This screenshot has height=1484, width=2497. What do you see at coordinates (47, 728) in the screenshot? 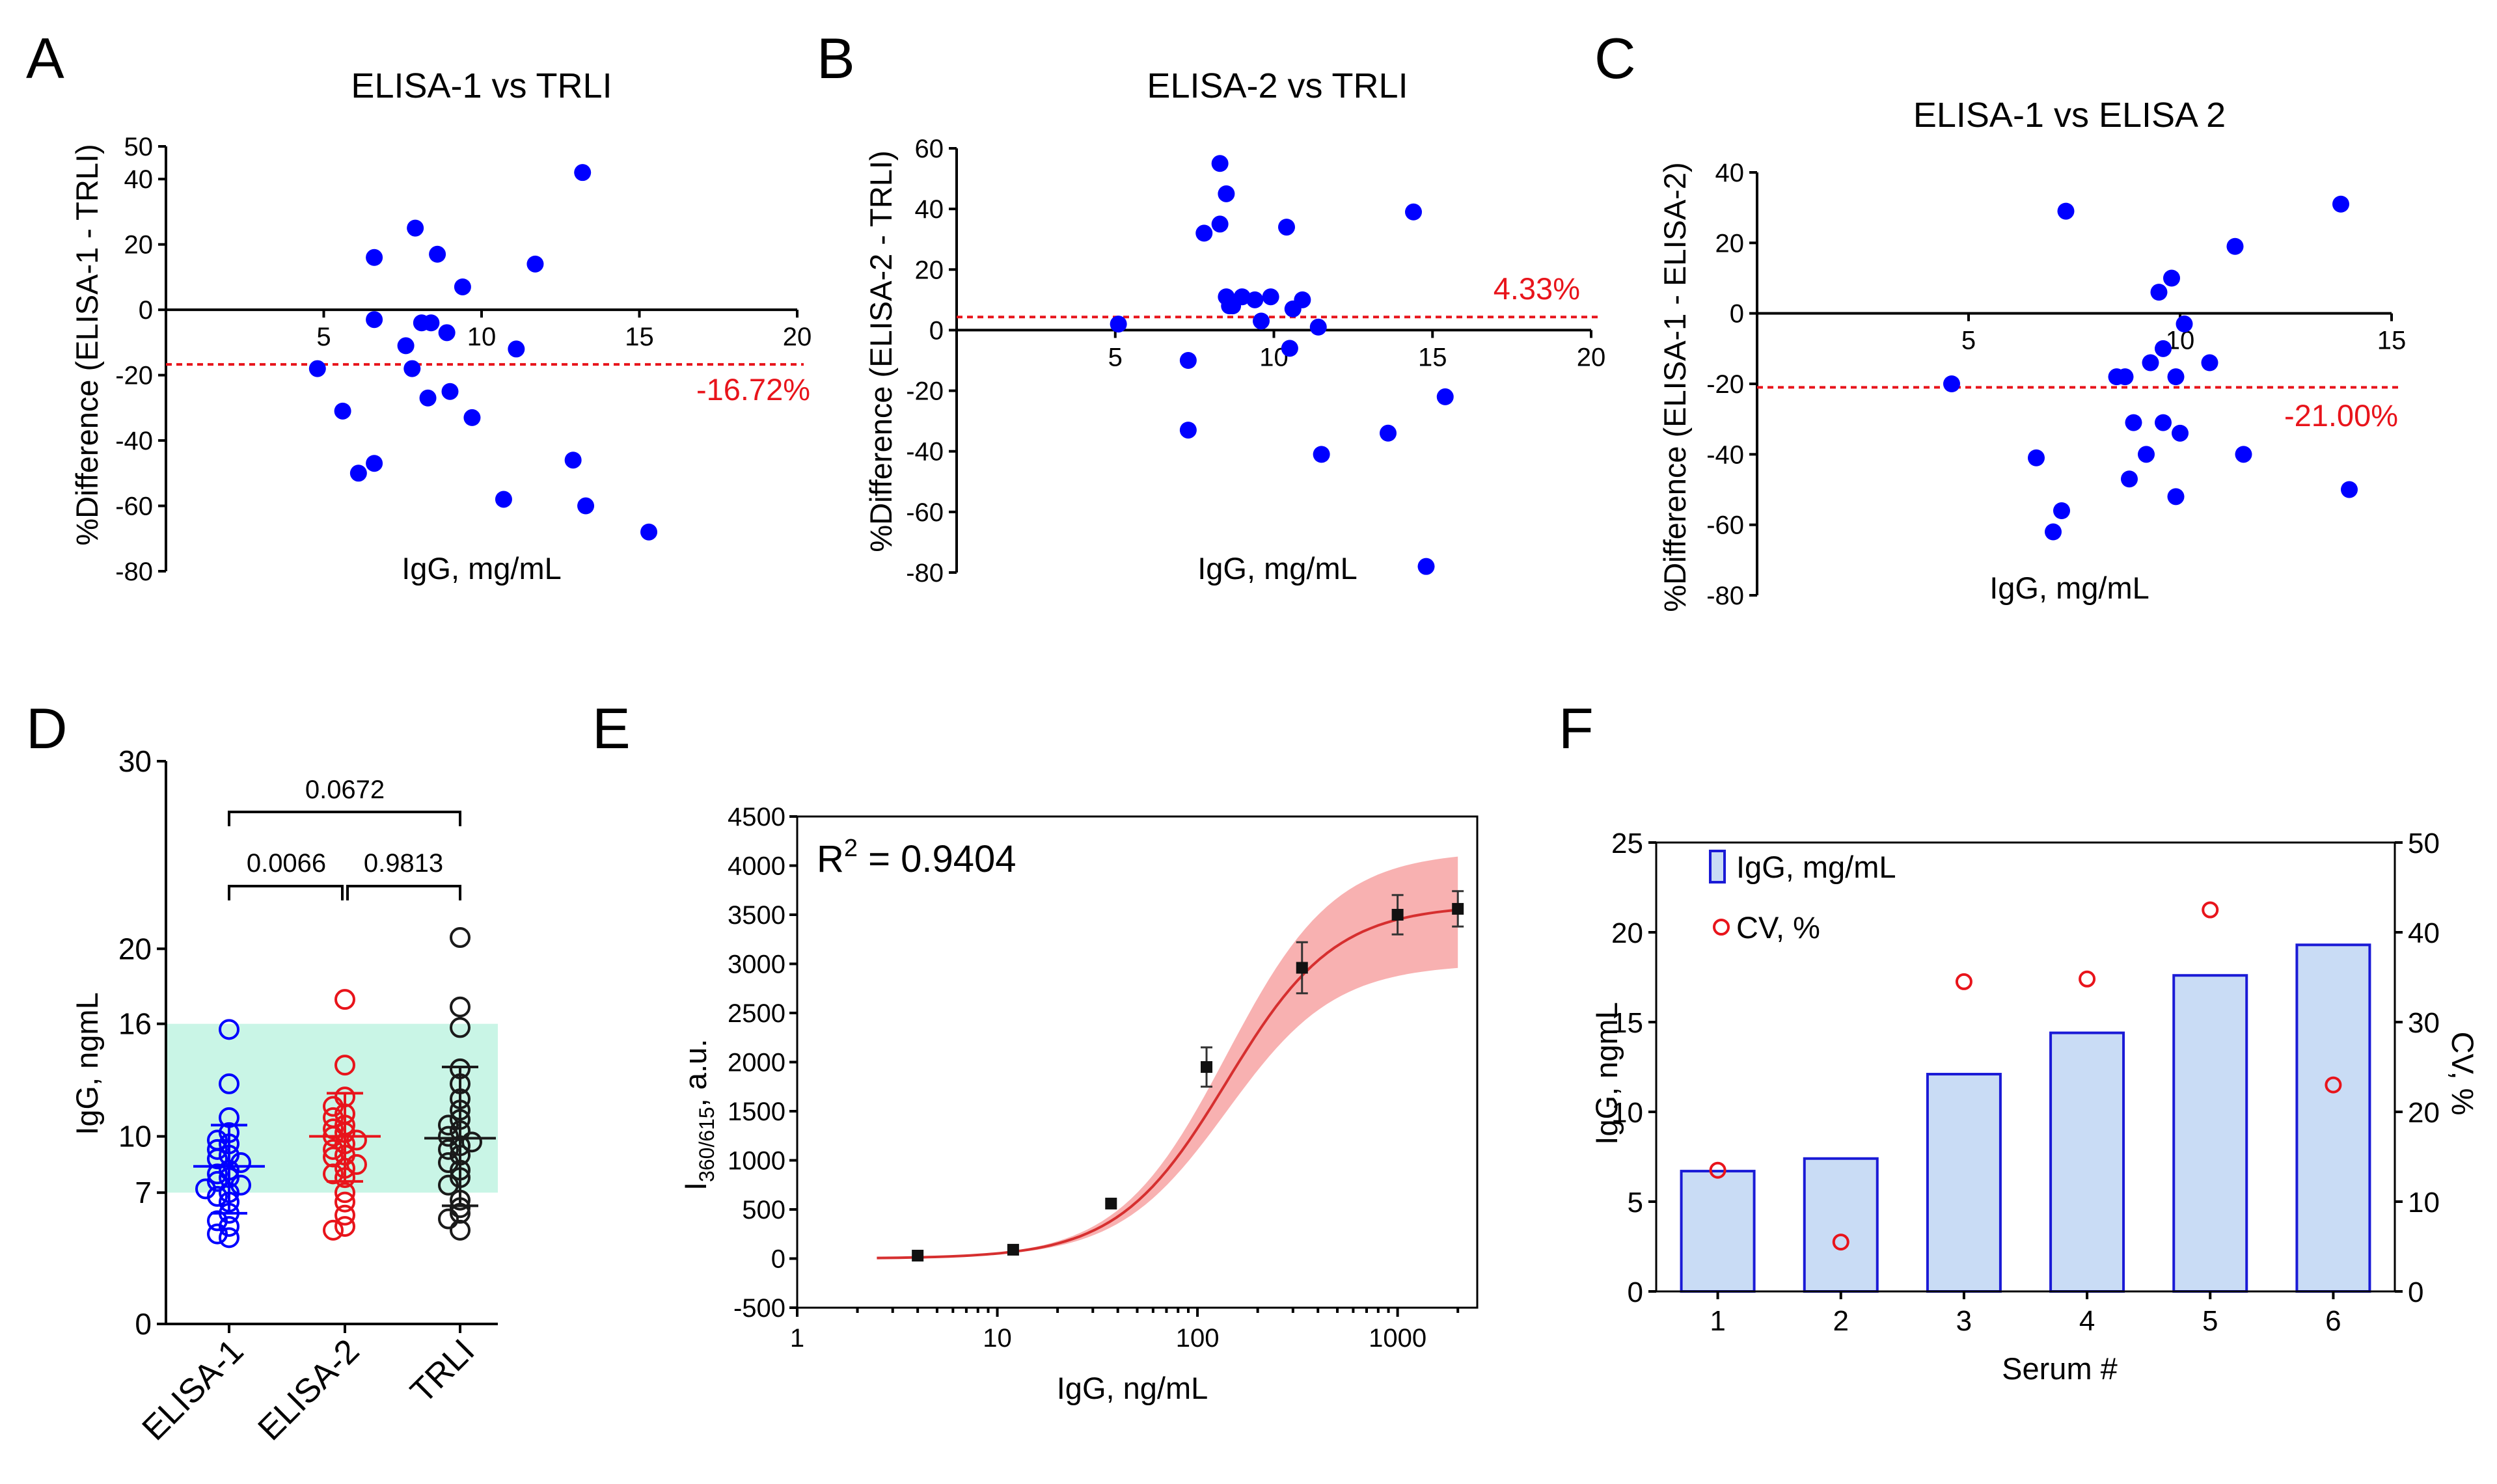
I see `panel-letter-d: D` at bounding box center [47, 728].